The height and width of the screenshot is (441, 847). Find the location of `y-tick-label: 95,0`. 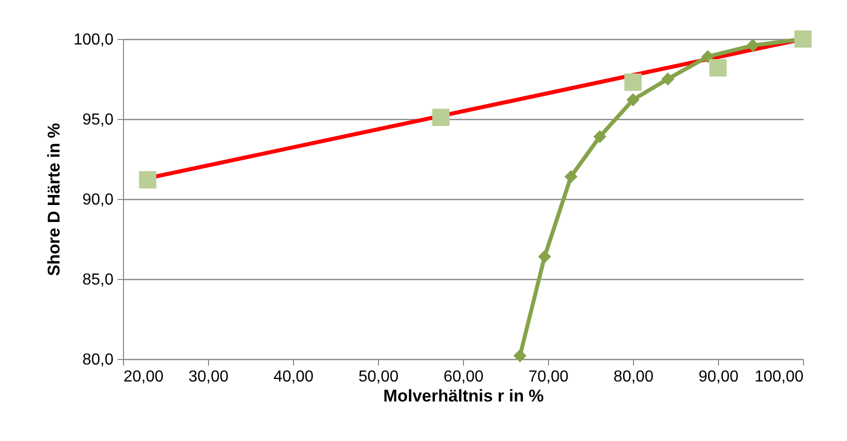

y-tick-label: 95,0 is located at coordinates (98, 120).